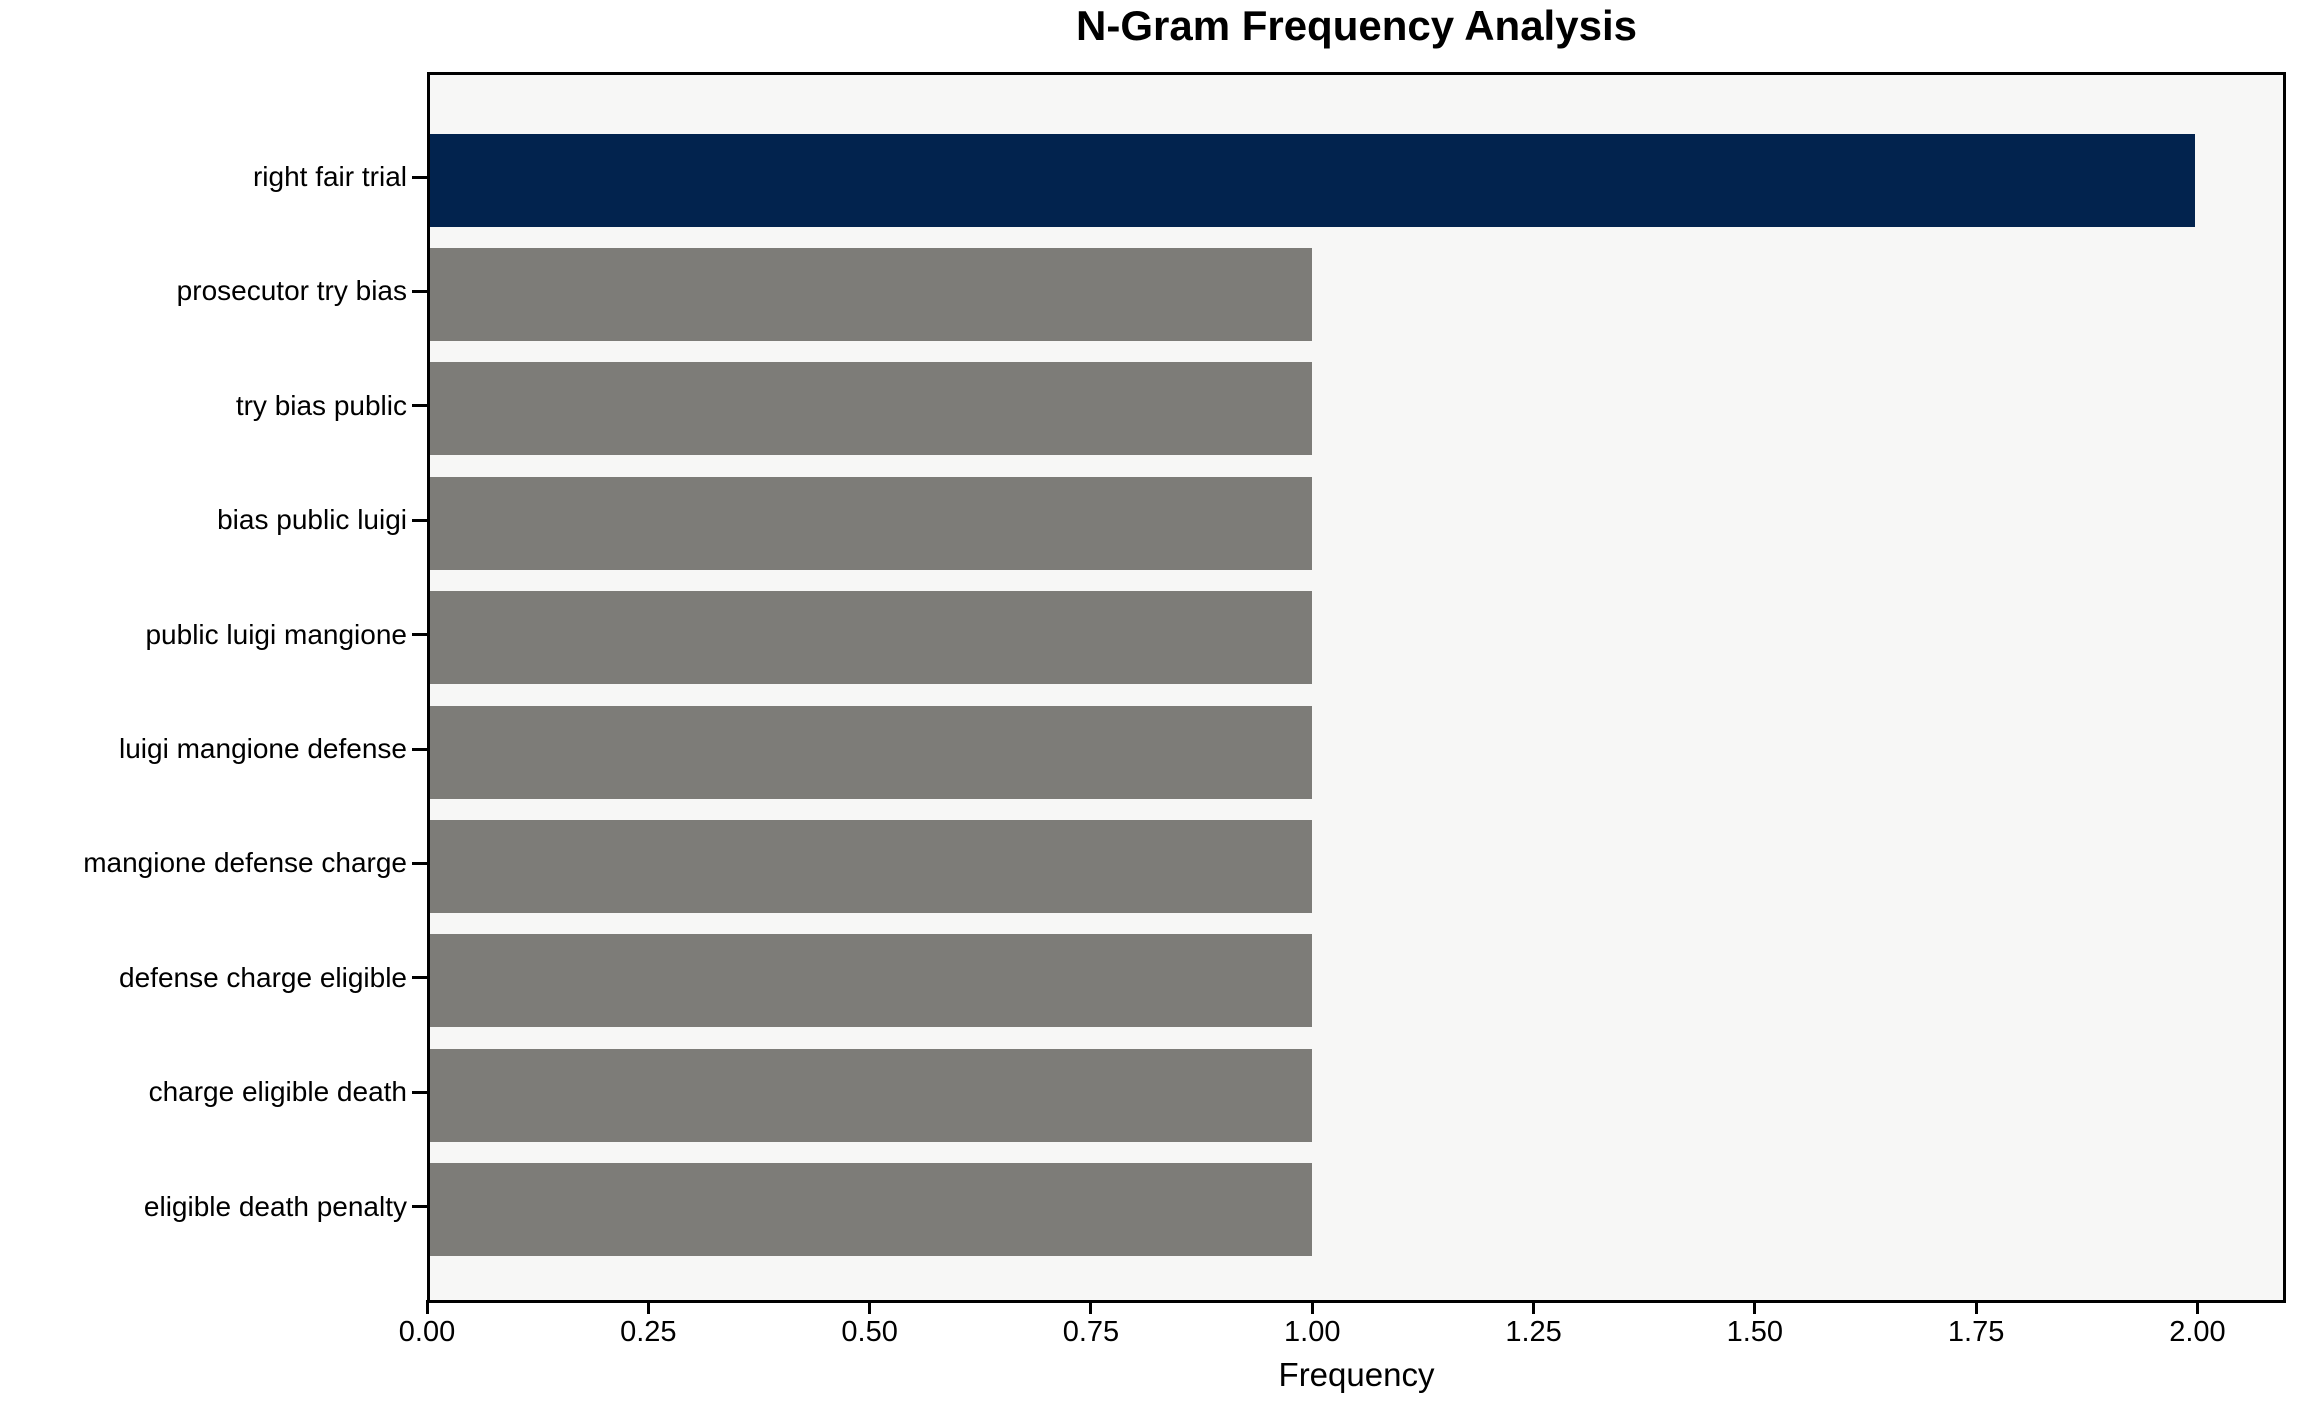  What do you see at coordinates (871, 1210) in the screenshot?
I see `bar-eligible-death-penalty` at bounding box center [871, 1210].